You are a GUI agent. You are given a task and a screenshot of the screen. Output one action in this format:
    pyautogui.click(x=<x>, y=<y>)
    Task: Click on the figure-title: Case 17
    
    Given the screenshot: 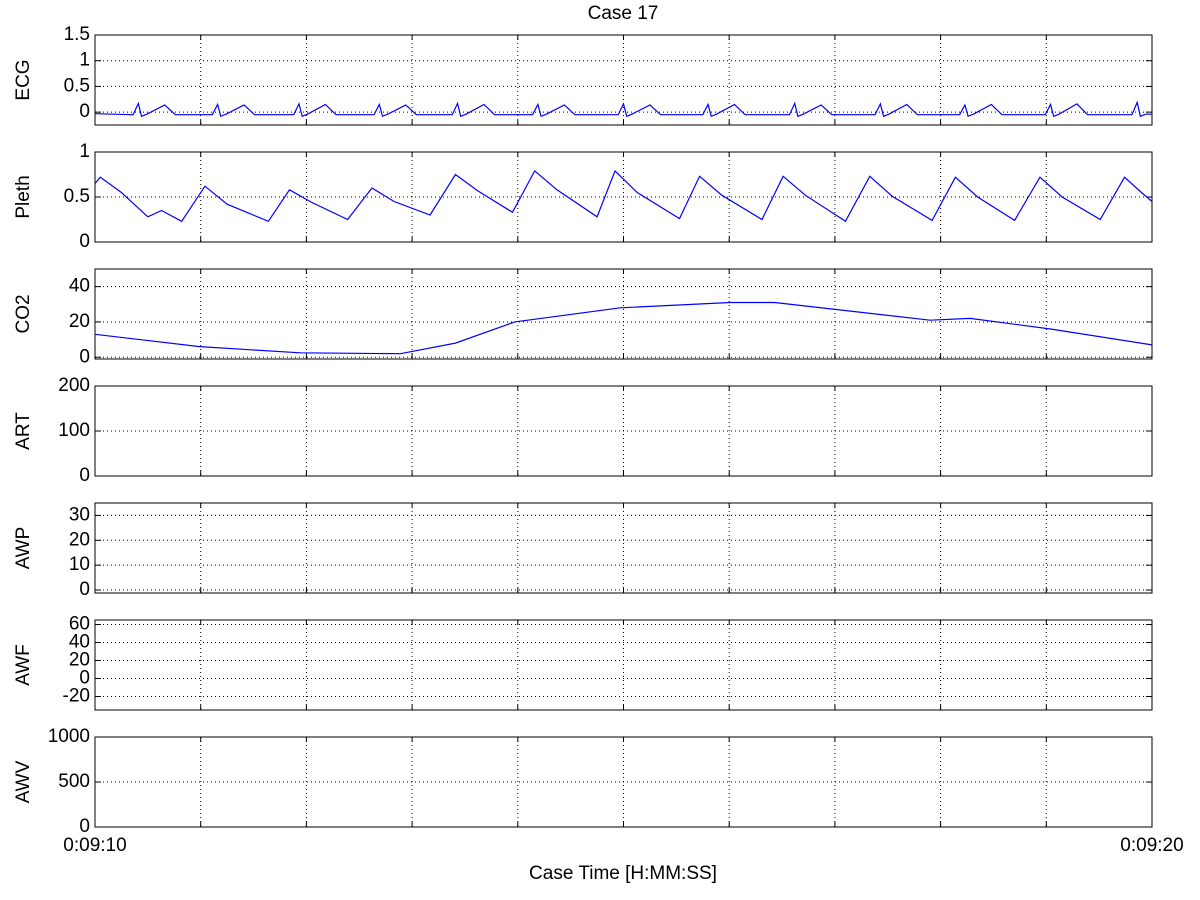 What is the action you would take?
    pyautogui.click(x=623, y=13)
    